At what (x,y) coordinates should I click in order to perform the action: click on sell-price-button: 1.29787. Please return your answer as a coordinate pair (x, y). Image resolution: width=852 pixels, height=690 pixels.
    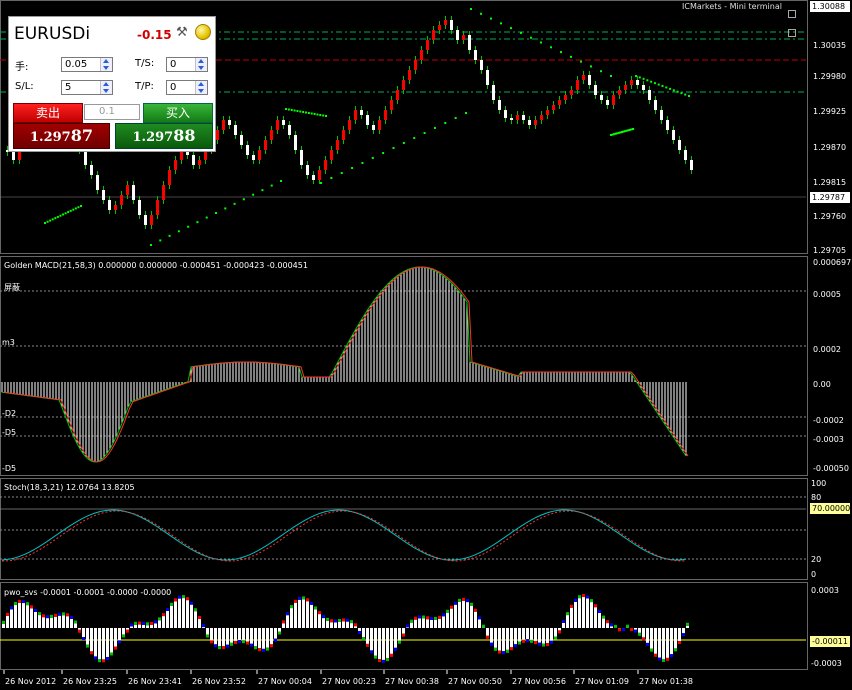
    Looking at the image, I should click on (61, 136).